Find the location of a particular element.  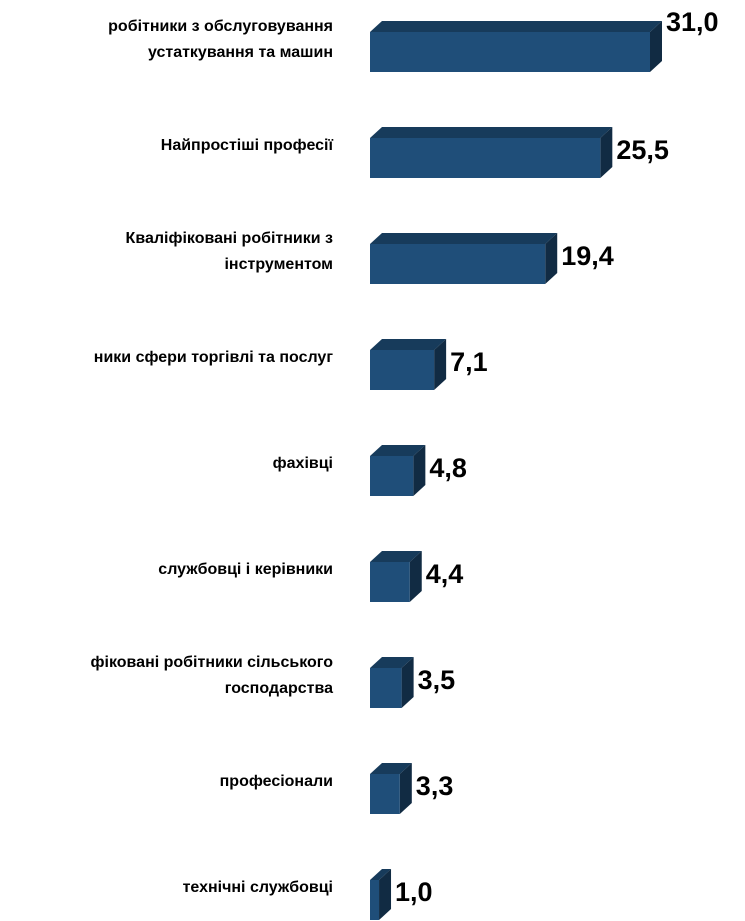

category-line: технічні службовці is located at coordinates (258, 887).